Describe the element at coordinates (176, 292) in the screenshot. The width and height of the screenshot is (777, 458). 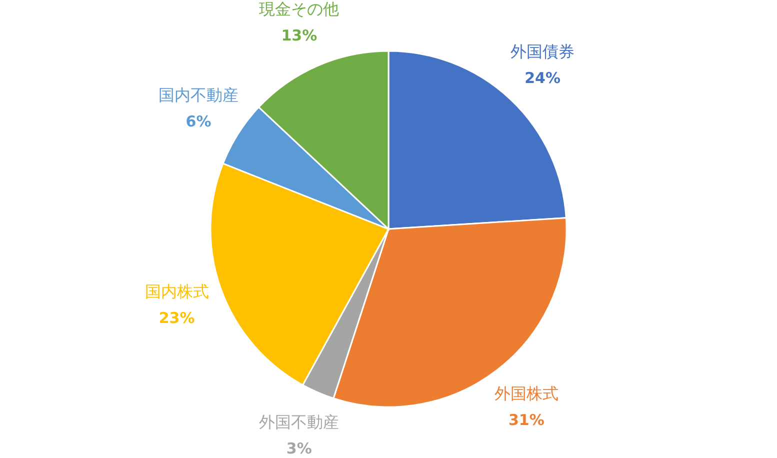
I see `slice-label: 国内株式` at that location.